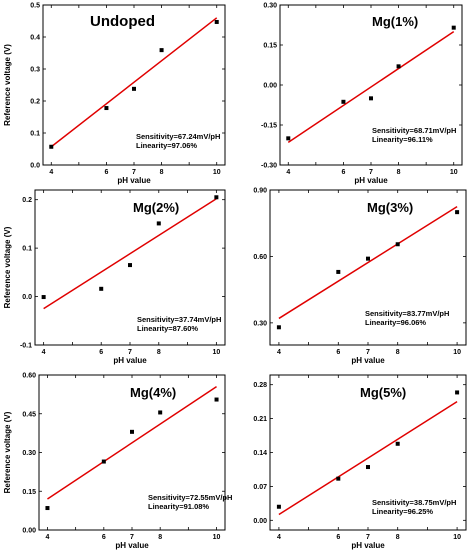 The width and height of the screenshot is (474, 550). What do you see at coordinates (260, 257) in the screenshot?
I see `y-tick-label: 0.60` at bounding box center [260, 257].